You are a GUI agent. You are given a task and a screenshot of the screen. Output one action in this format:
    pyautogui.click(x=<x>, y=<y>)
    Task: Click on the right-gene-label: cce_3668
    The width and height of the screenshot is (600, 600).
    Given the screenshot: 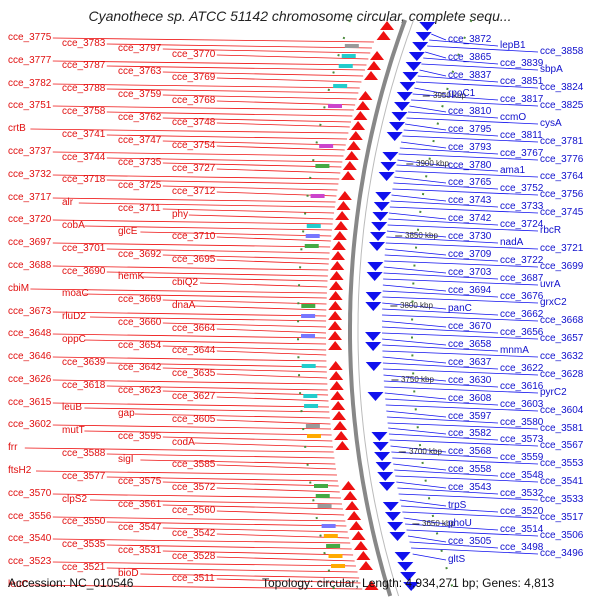 What is the action you would take?
    pyautogui.click(x=562, y=320)
    